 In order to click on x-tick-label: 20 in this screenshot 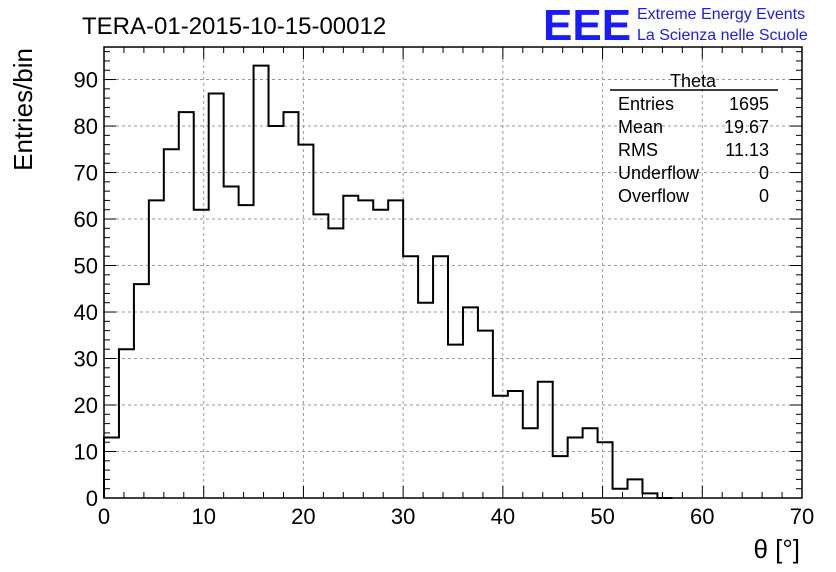, I will do `click(303, 516)`.